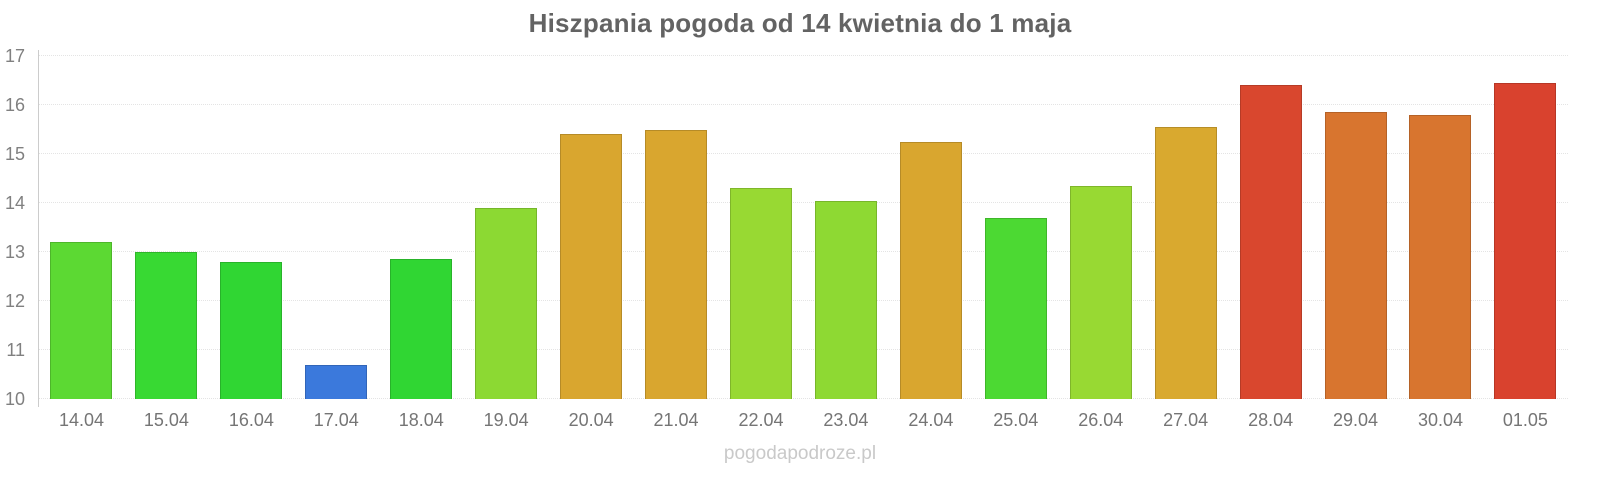 This screenshot has height=480, width=1600. What do you see at coordinates (1525, 420) in the screenshot?
I see `x-tick-label: 01.05` at bounding box center [1525, 420].